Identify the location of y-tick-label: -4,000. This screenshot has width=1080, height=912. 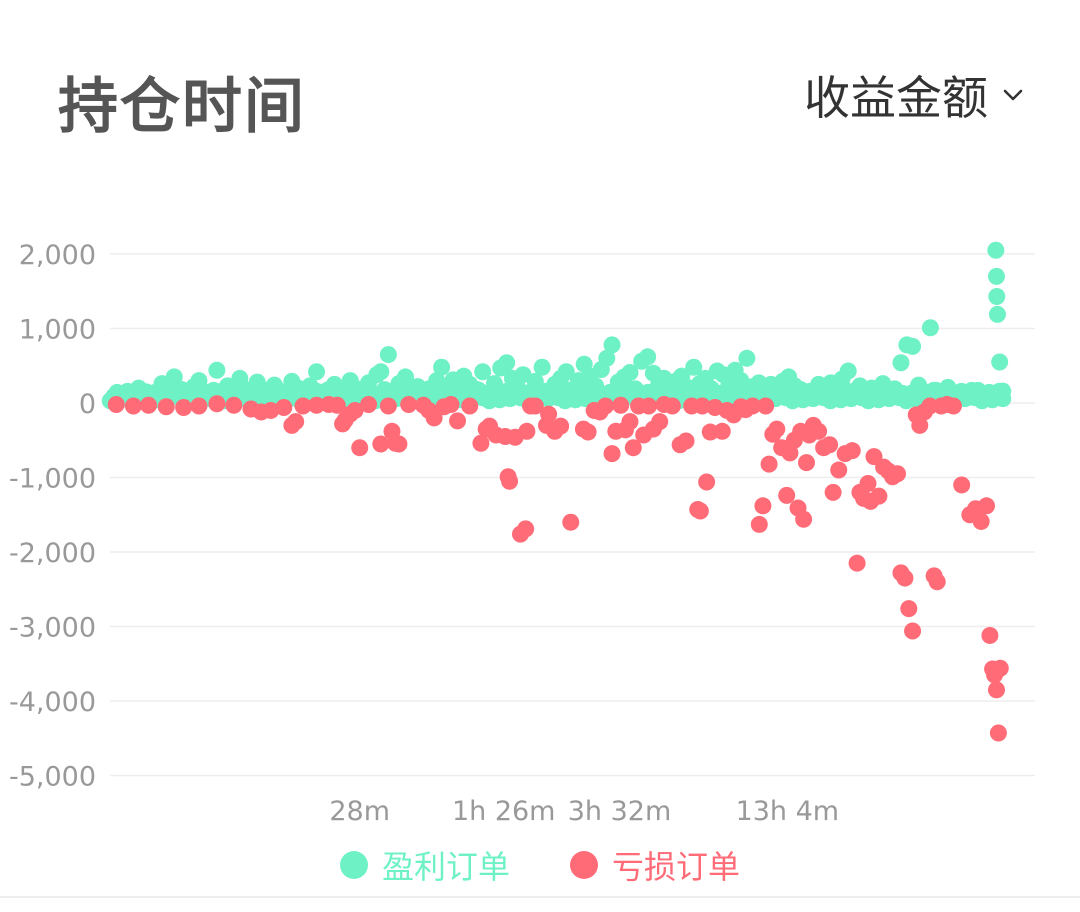
(52, 702).